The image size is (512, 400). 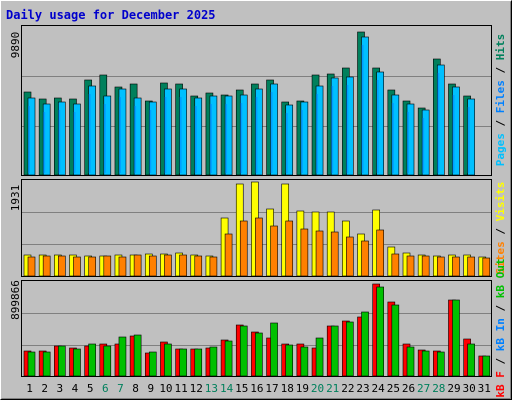 I want to click on legend-entry: kB F, so click(x=500, y=384).